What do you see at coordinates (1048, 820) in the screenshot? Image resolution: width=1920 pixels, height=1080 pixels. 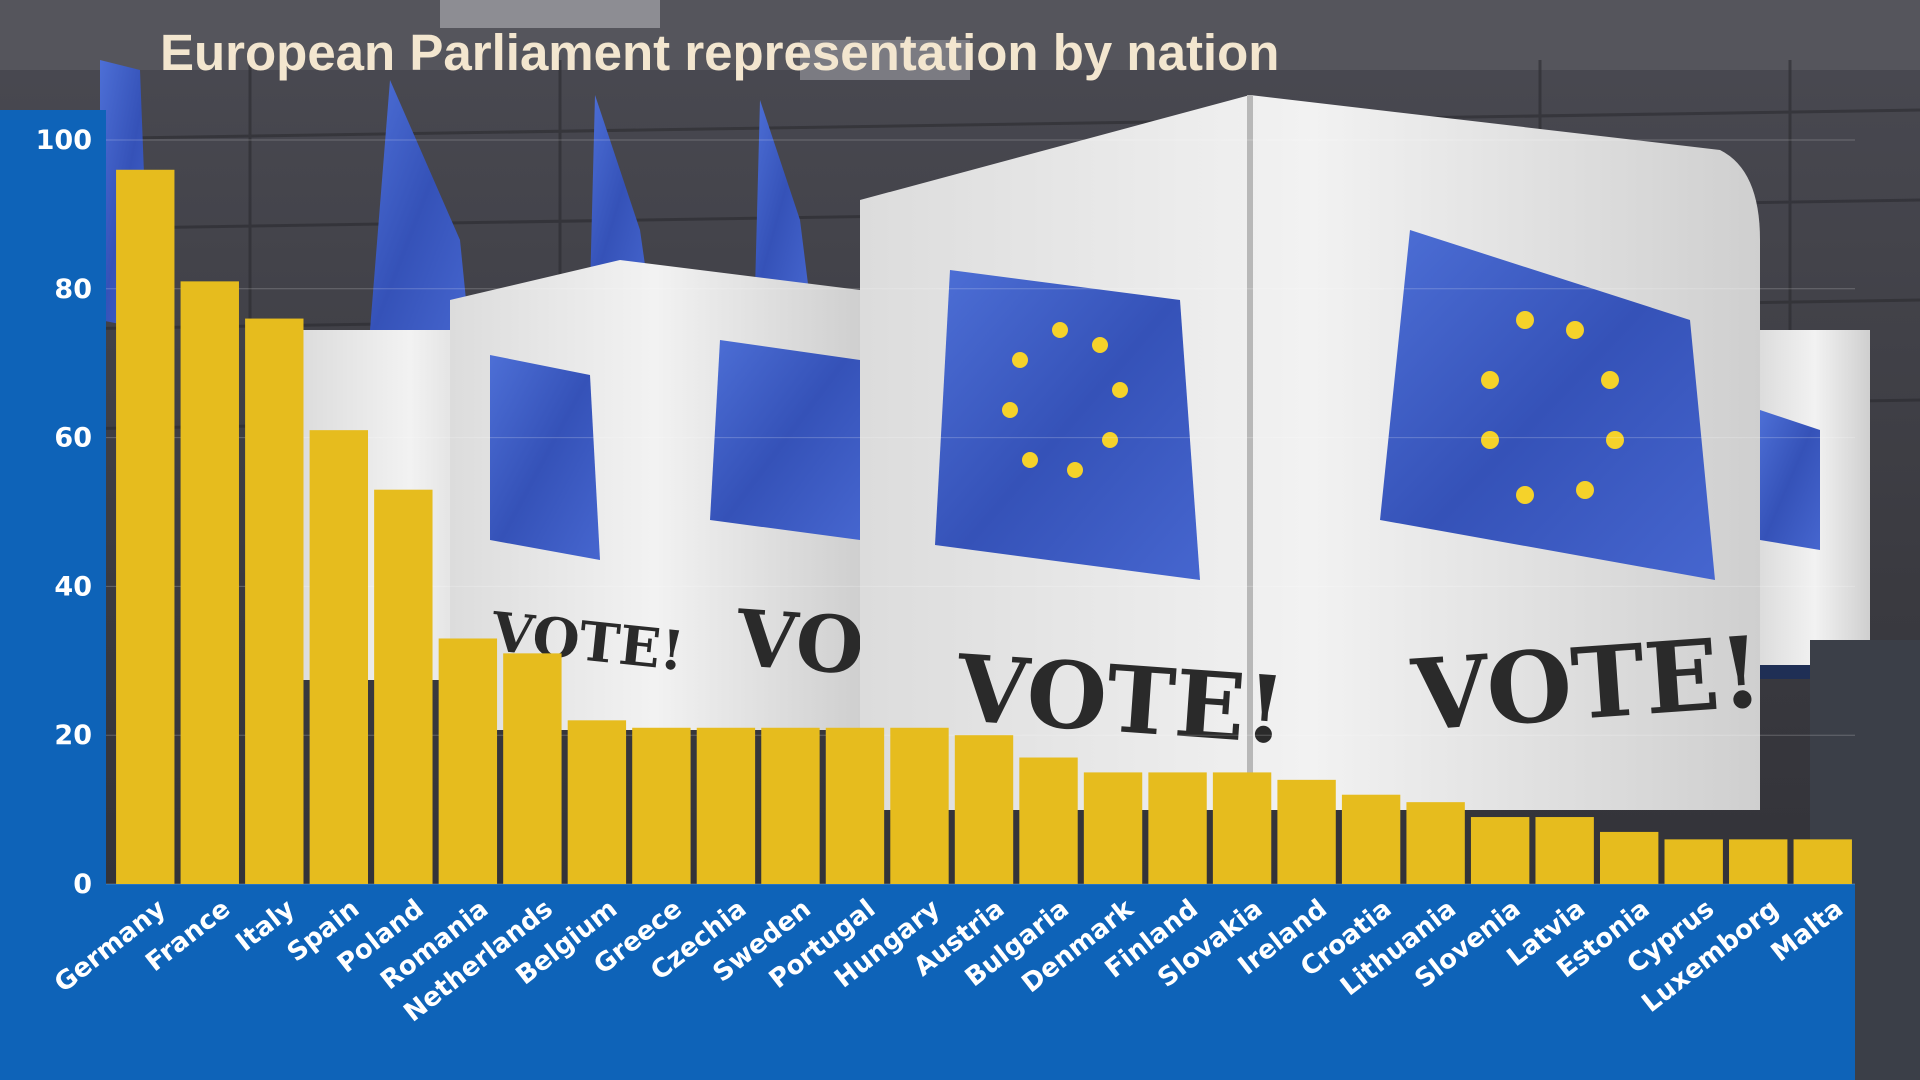 I see `bar-bulgaria` at bounding box center [1048, 820].